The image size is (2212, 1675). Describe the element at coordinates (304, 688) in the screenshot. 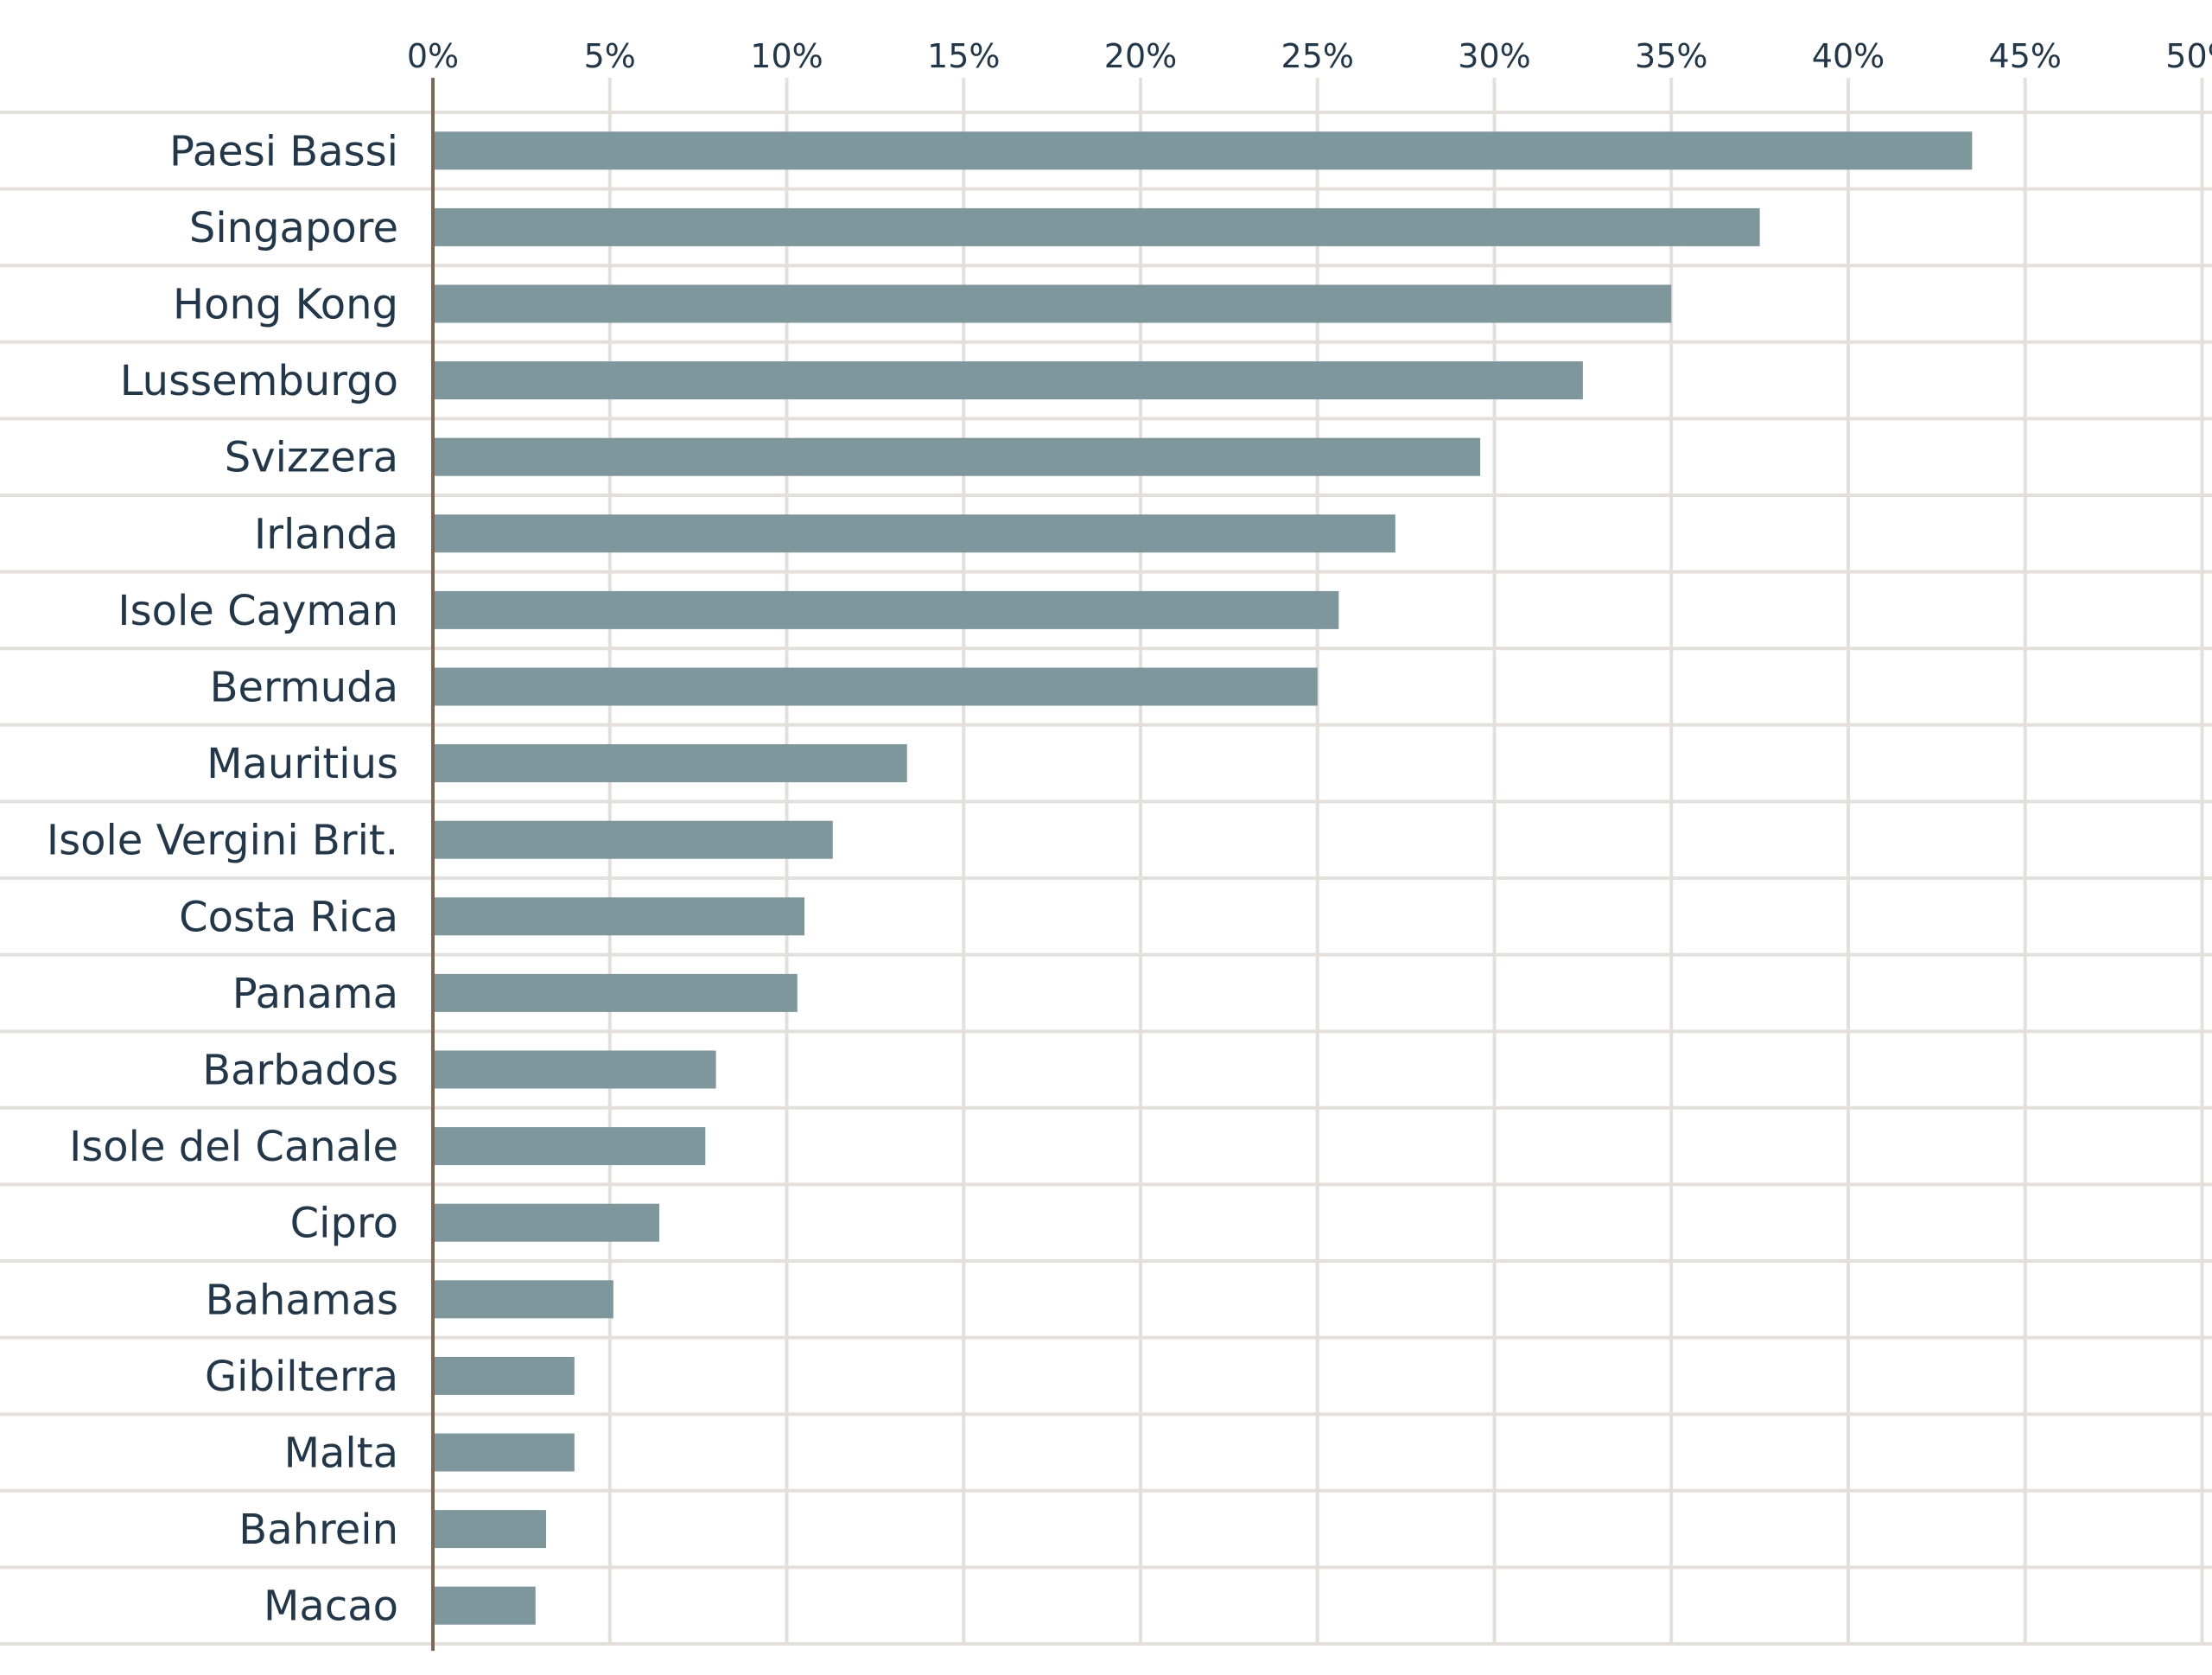

I see `category-label: Bermuda` at that location.